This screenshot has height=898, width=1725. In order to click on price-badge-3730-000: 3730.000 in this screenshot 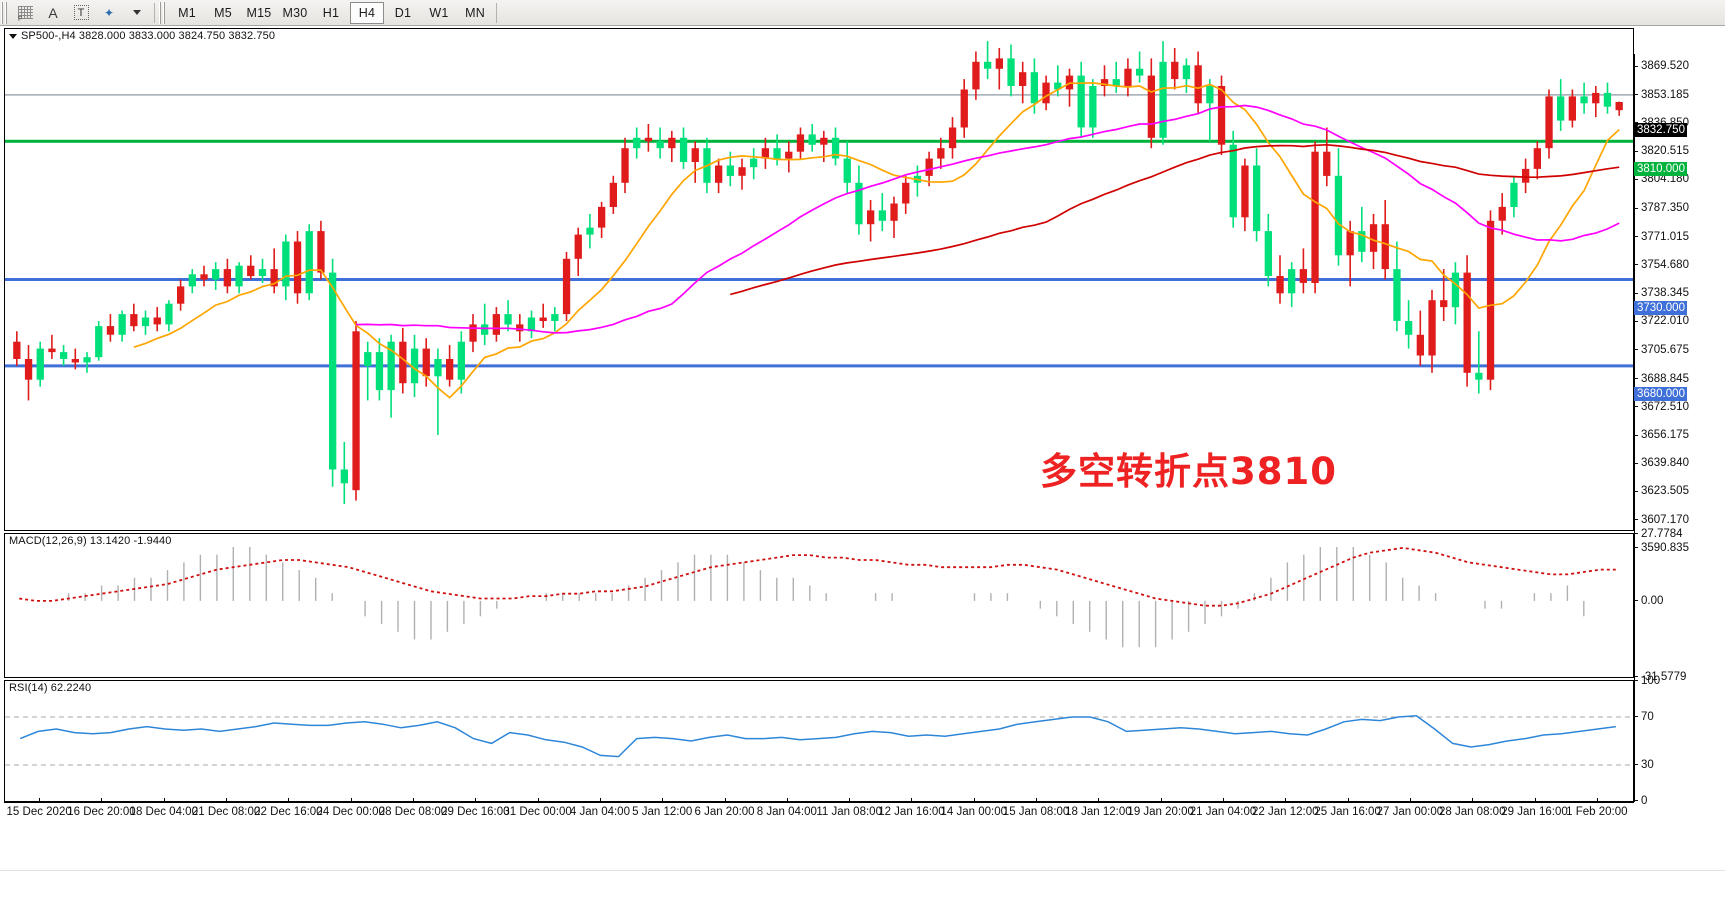, I will do `click(1660, 307)`.